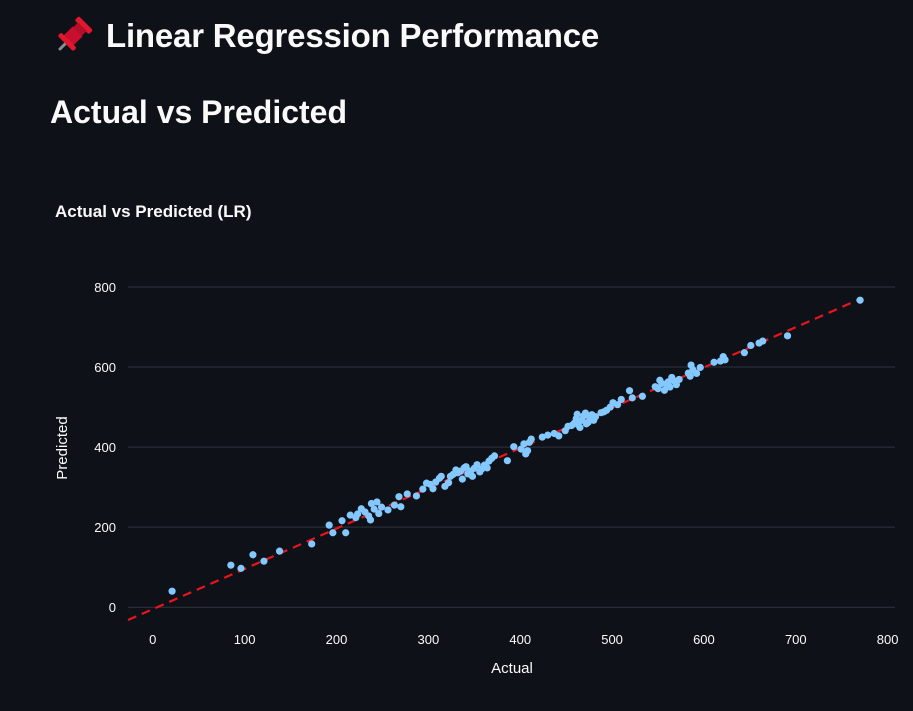  What do you see at coordinates (198, 112) in the screenshot?
I see `section-heading: Actual vs Predicted` at bounding box center [198, 112].